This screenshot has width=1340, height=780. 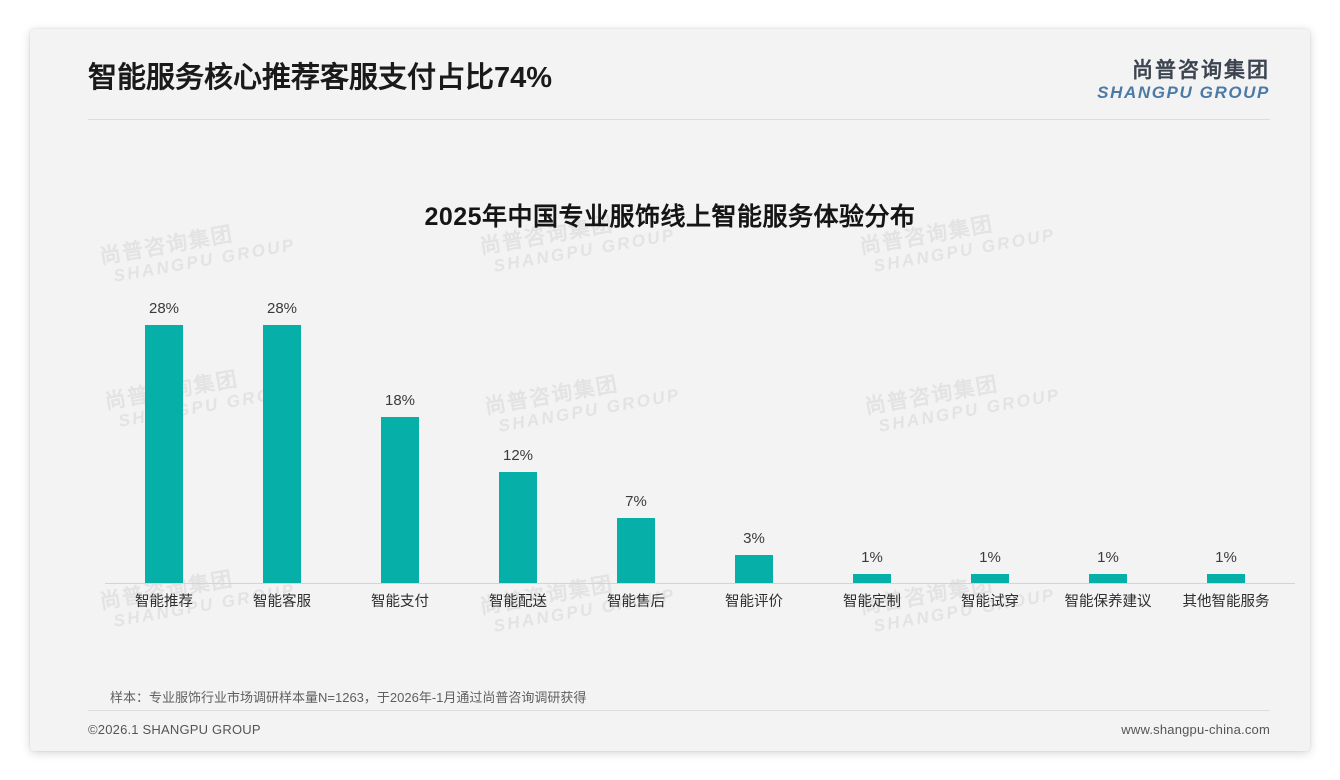 I want to click on footer-divider, so click(x=679, y=710).